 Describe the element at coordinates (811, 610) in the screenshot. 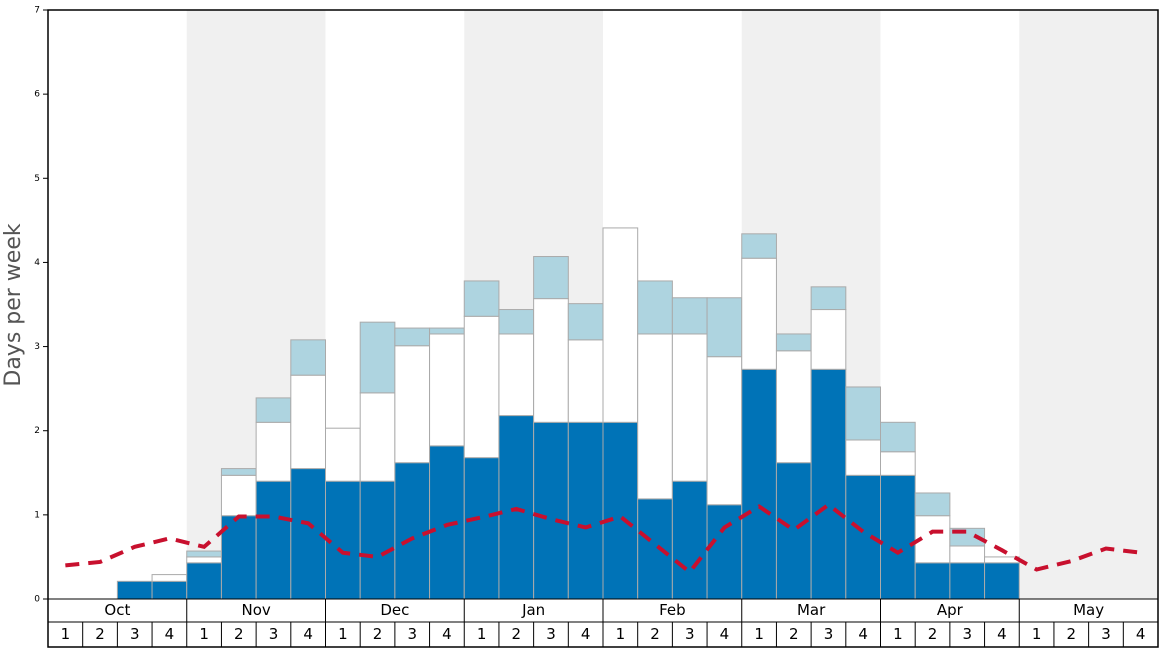

I see `month-label: Mar` at that location.